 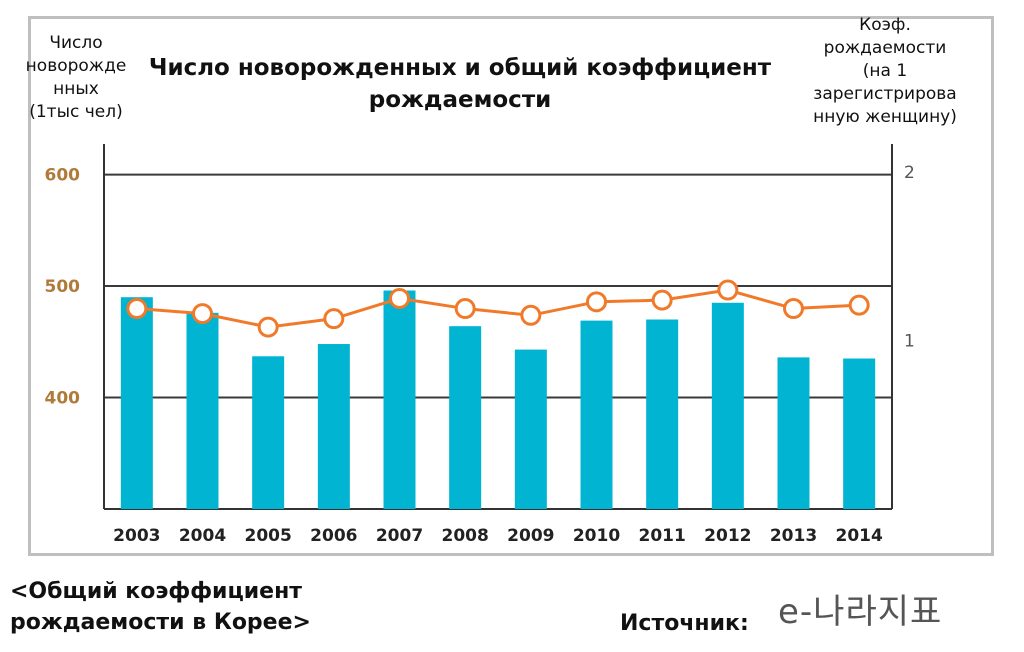 What do you see at coordinates (76, 43) in the screenshot?
I see `y-axis-left-label-line: Число` at bounding box center [76, 43].